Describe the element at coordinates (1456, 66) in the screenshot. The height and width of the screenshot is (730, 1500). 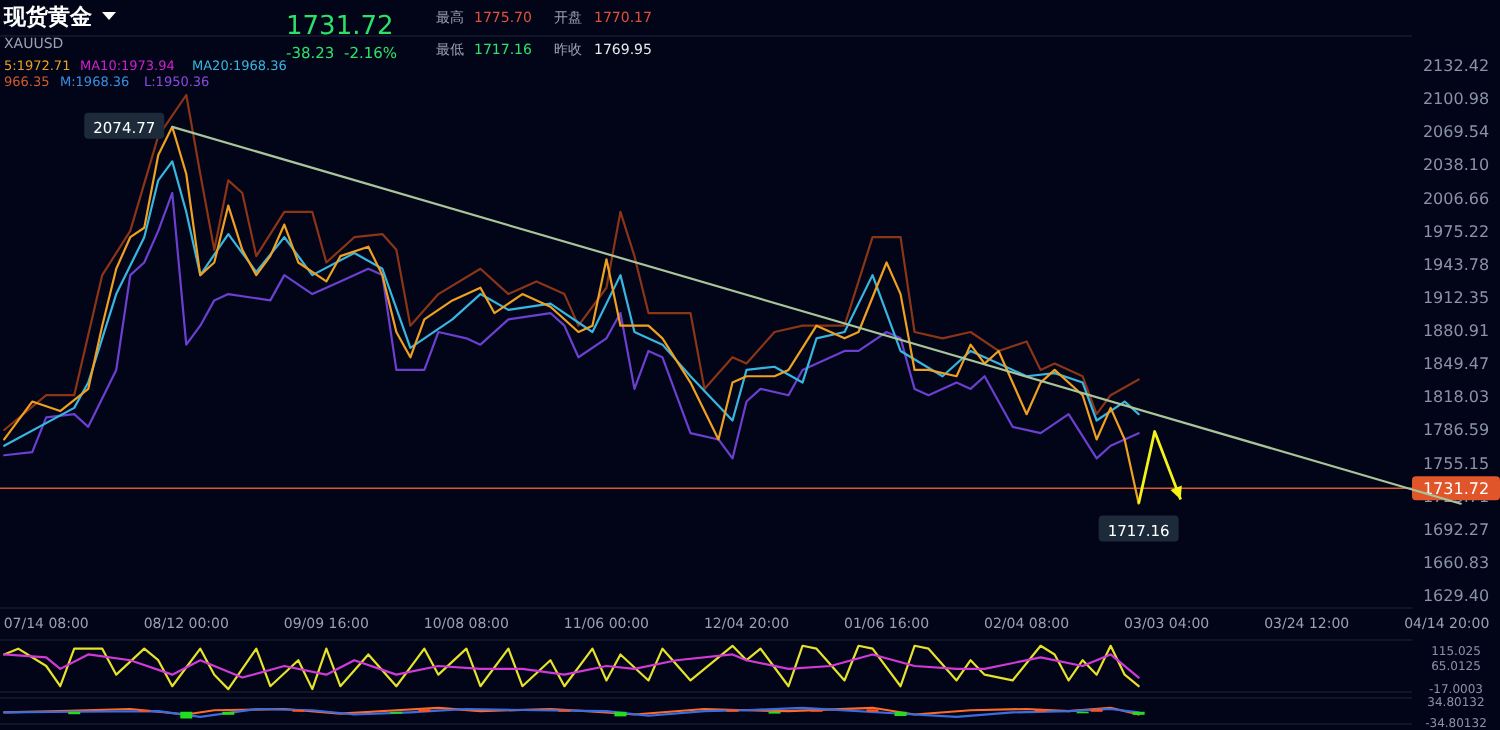
I see `y-tick-label: 2132.42` at that location.